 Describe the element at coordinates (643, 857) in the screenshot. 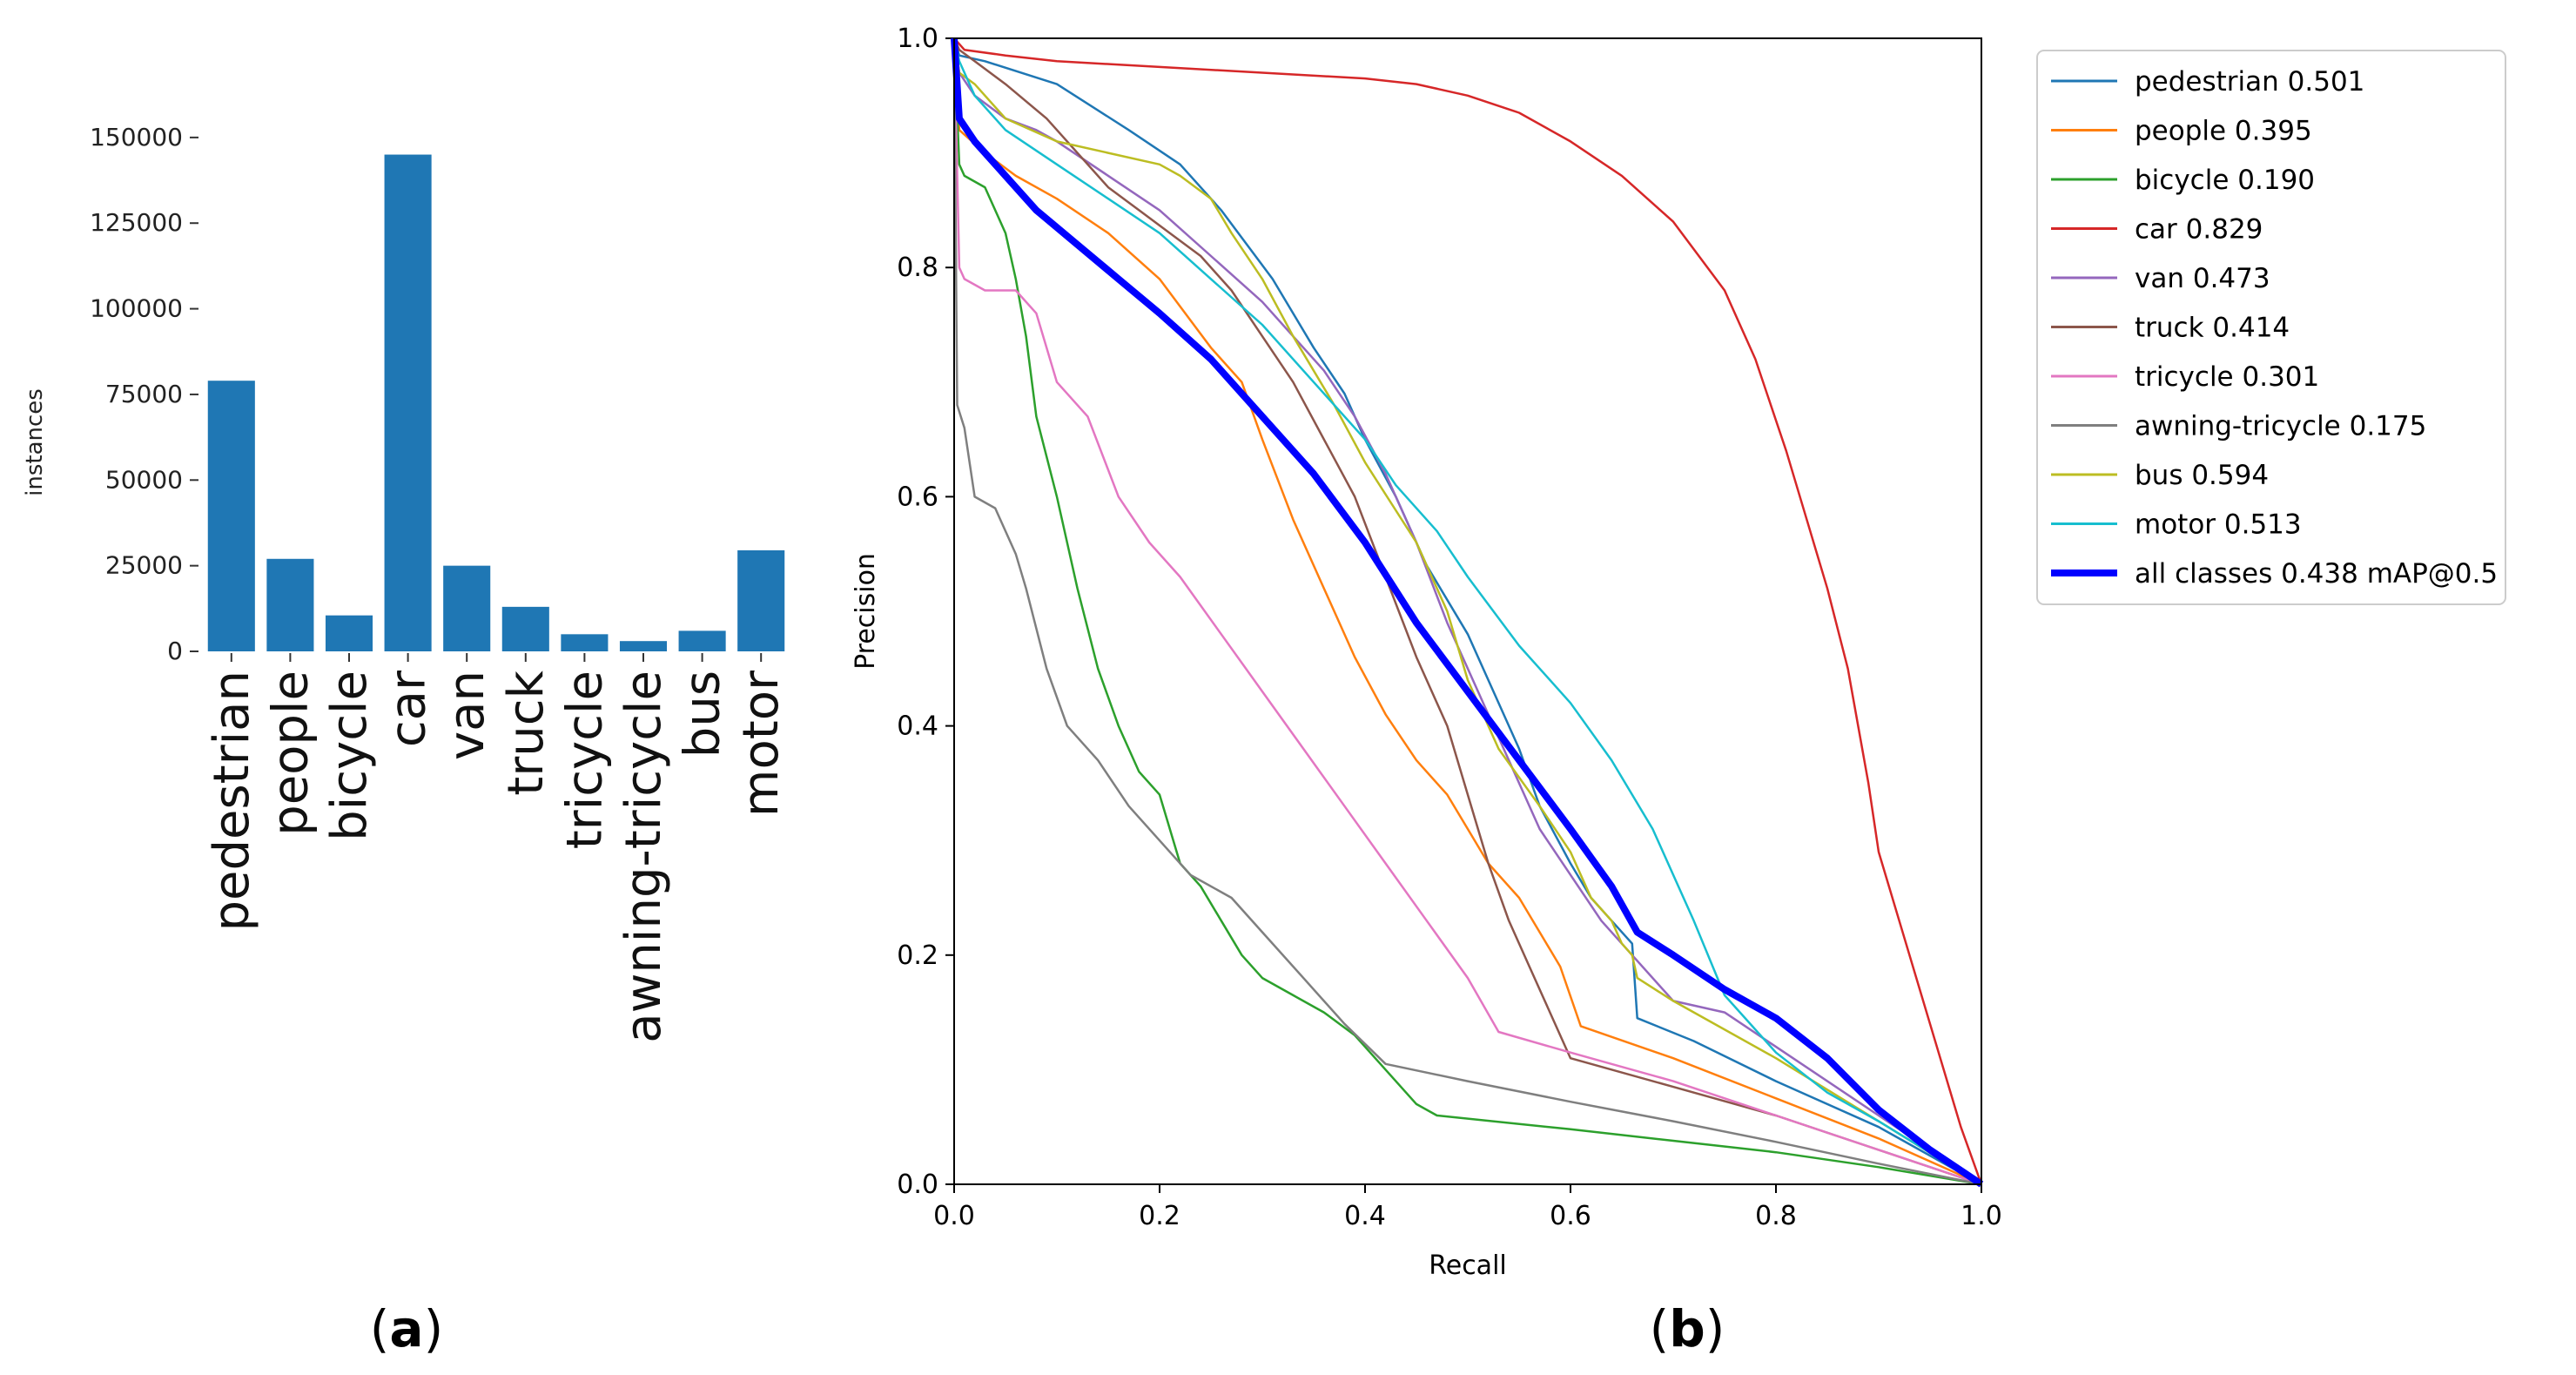

I see `bar-x-tick-label: awning-tricycle` at that location.